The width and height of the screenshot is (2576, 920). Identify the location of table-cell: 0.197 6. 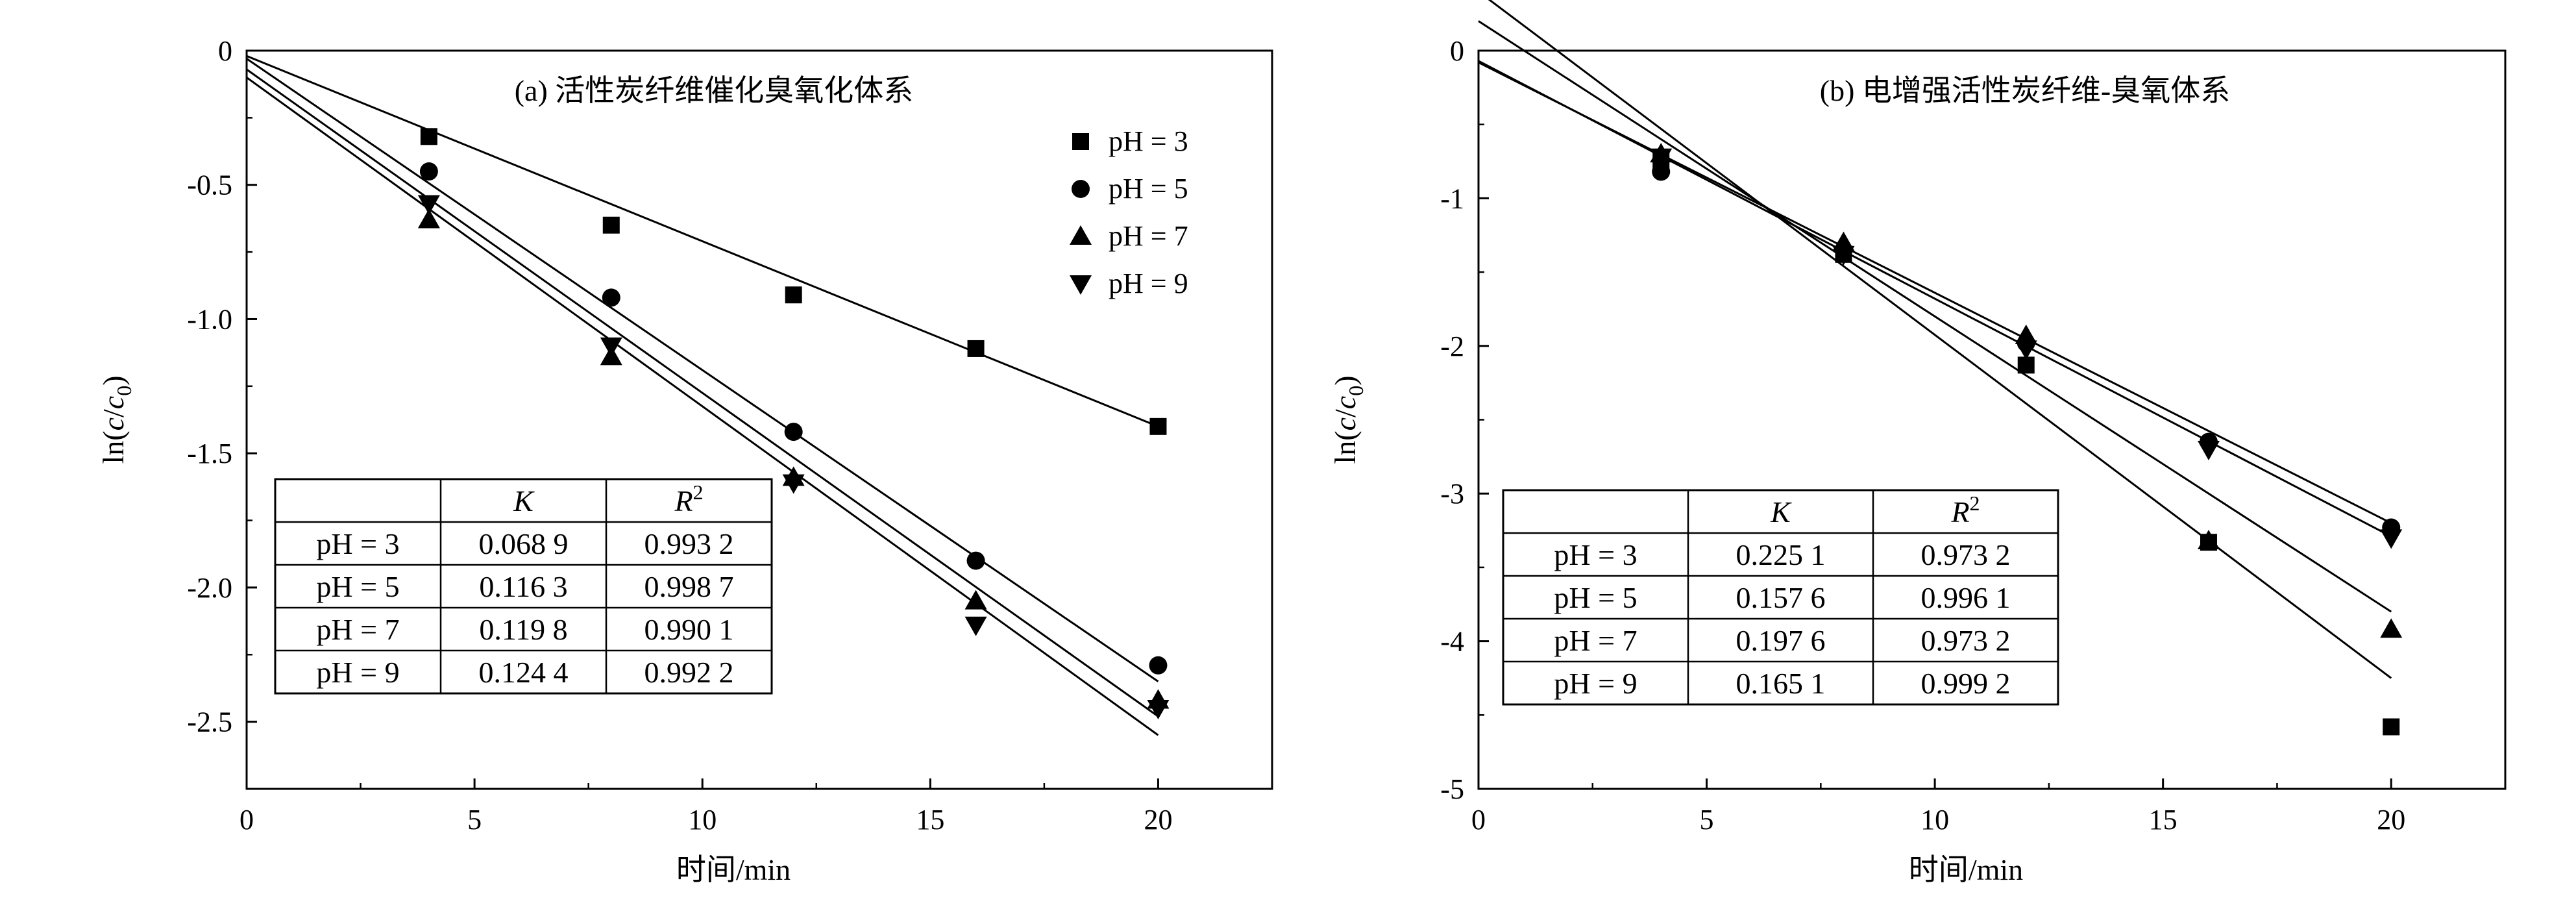
(1781, 640).